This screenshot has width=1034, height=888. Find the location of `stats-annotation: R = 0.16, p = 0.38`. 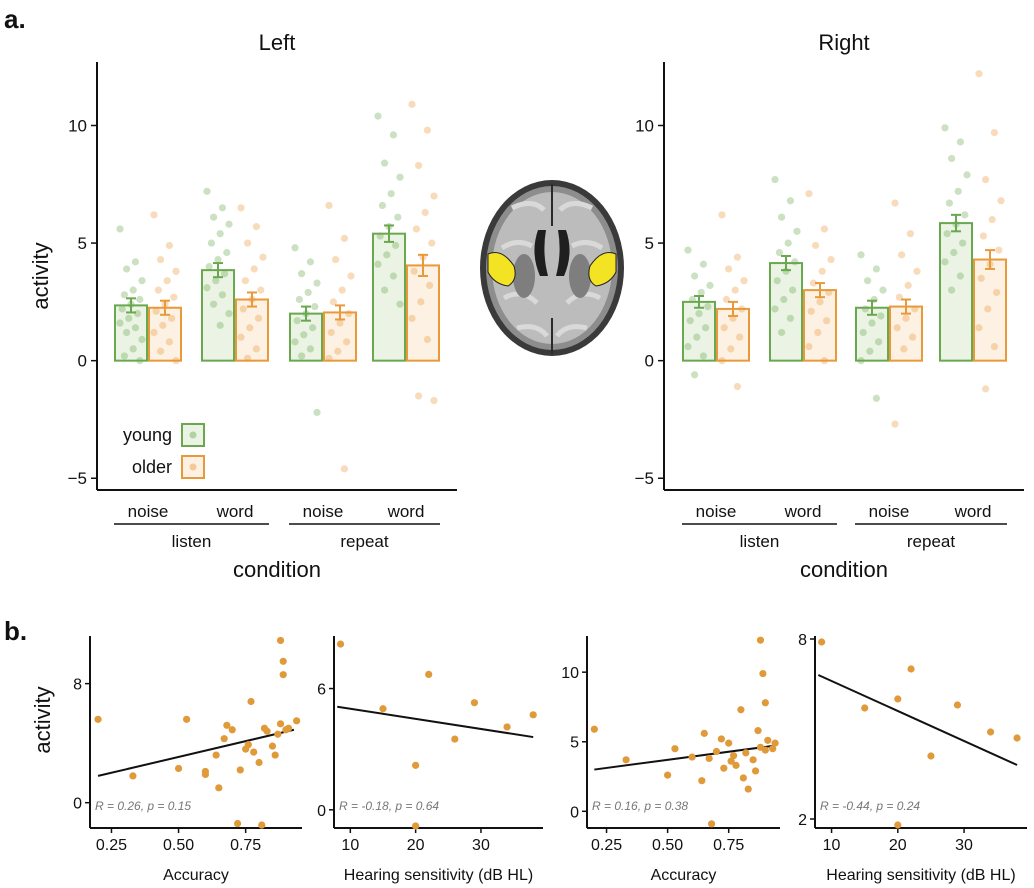

stats-annotation: R = 0.16, p = 0.38 is located at coordinates (640, 806).